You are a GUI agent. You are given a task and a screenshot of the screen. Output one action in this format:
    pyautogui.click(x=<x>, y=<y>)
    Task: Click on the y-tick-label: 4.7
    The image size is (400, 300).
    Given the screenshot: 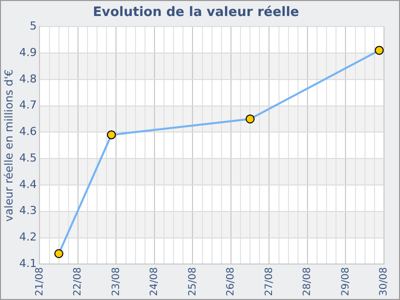 What is the action you would take?
    pyautogui.click(x=28, y=105)
    